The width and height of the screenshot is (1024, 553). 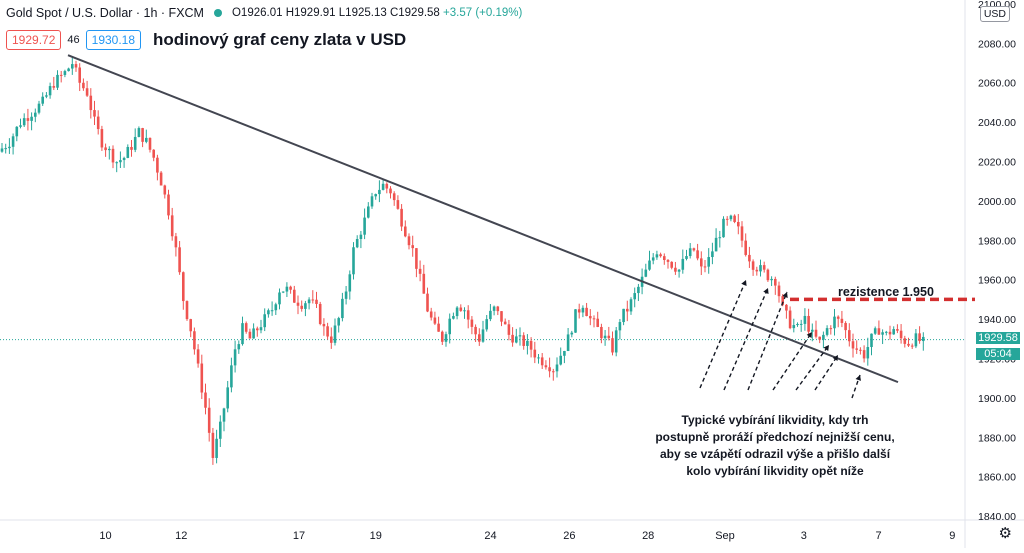 I want to click on y-tick-label: 2020.00, so click(x=997, y=163).